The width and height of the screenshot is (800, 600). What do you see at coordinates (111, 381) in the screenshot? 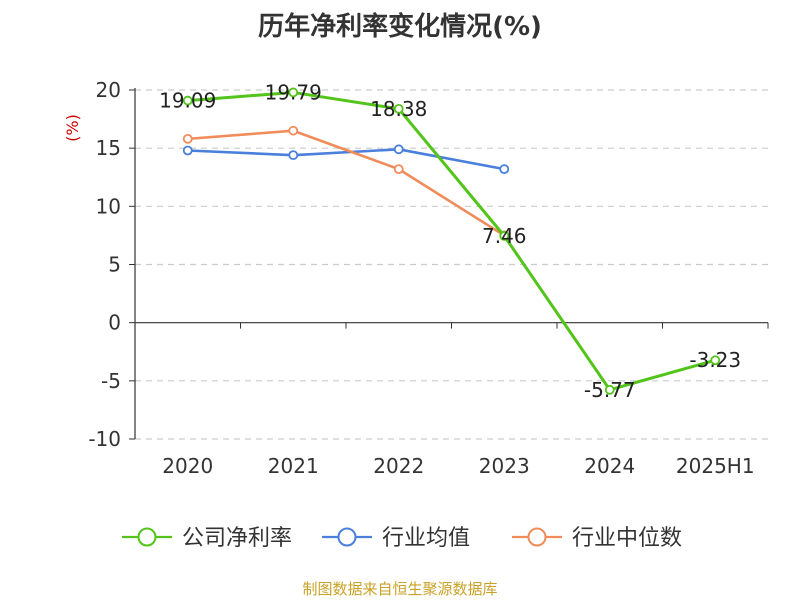
I see `y-tick-label: -5` at bounding box center [111, 381].